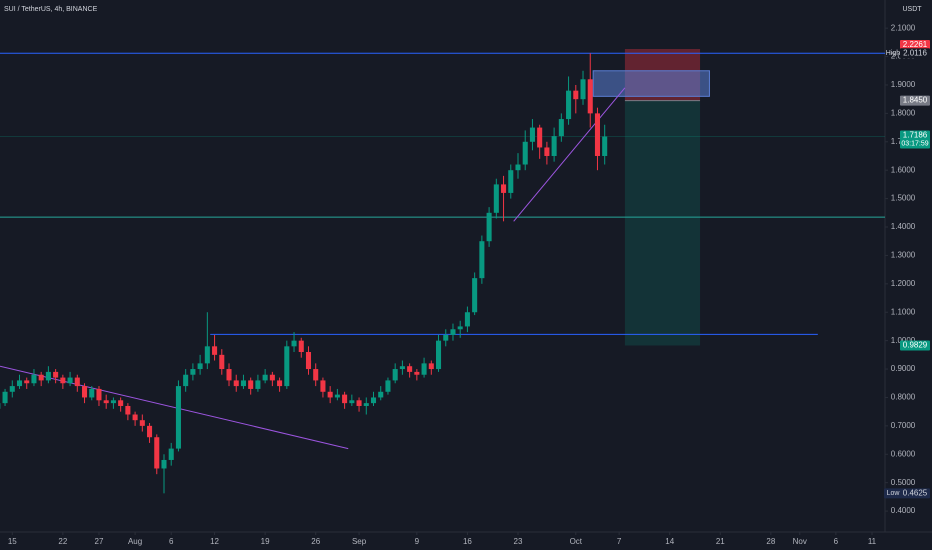  What do you see at coordinates (903, 112) in the screenshot?
I see `y-tick-label: 1.8000` at bounding box center [903, 112].